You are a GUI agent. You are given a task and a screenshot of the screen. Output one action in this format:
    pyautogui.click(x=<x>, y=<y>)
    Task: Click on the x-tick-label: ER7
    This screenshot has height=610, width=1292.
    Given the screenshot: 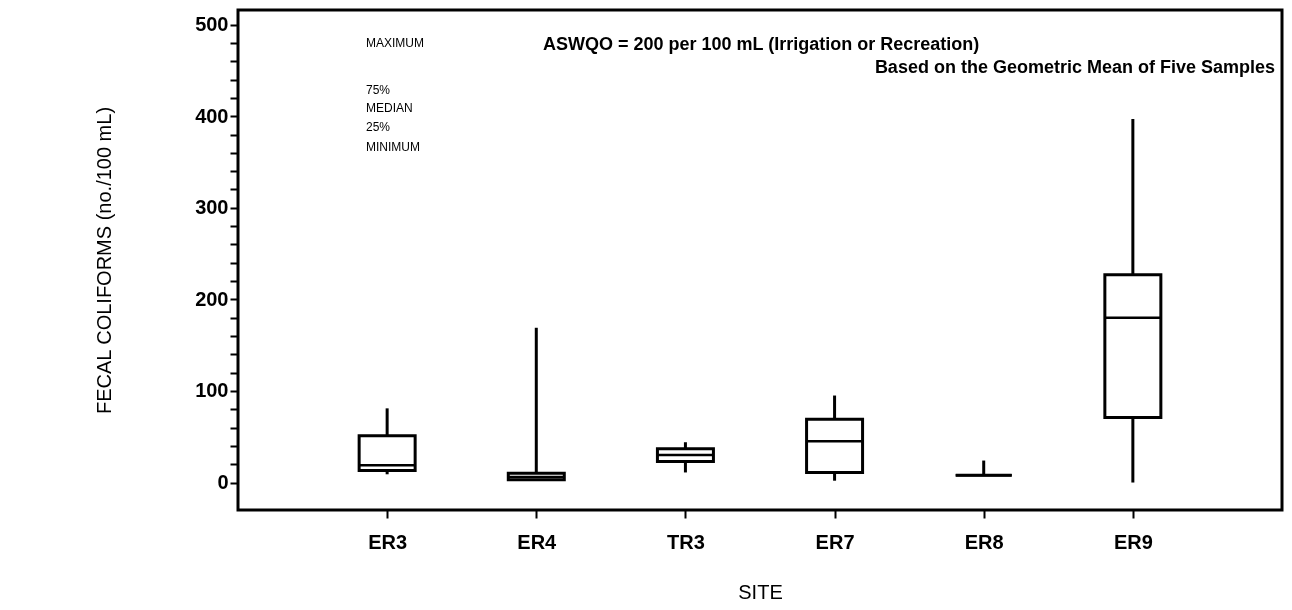 What is the action you would take?
    pyautogui.click(x=835, y=541)
    